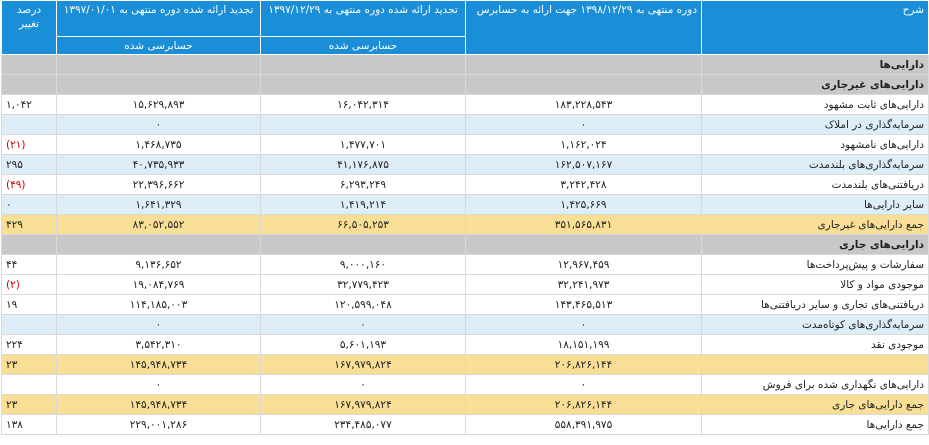 The image size is (929, 445). What do you see at coordinates (29, 184) in the screenshot?
I see `change-percent: (۴۹)` at bounding box center [29, 184].